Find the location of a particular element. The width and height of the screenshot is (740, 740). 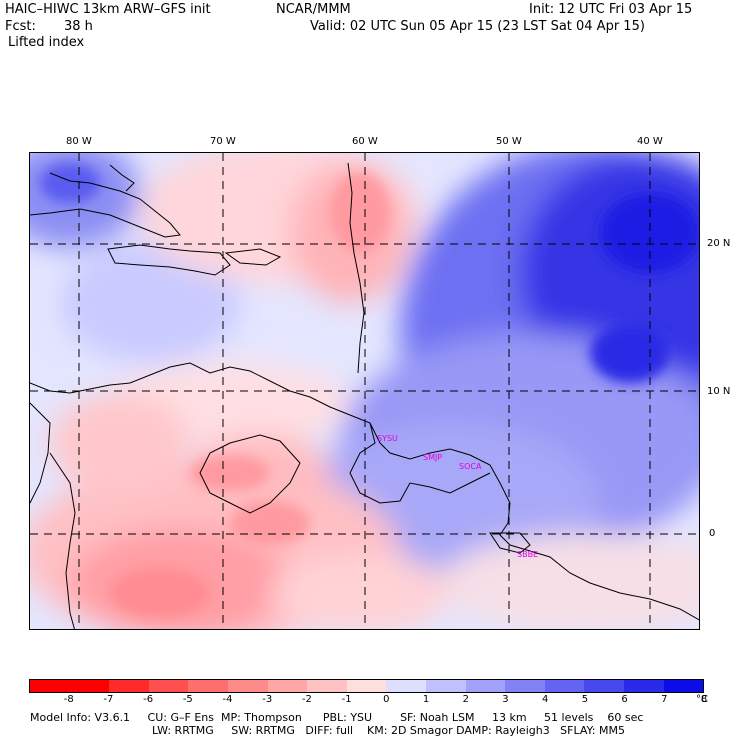

site-sbbe: SBBE is located at coordinates (528, 554).